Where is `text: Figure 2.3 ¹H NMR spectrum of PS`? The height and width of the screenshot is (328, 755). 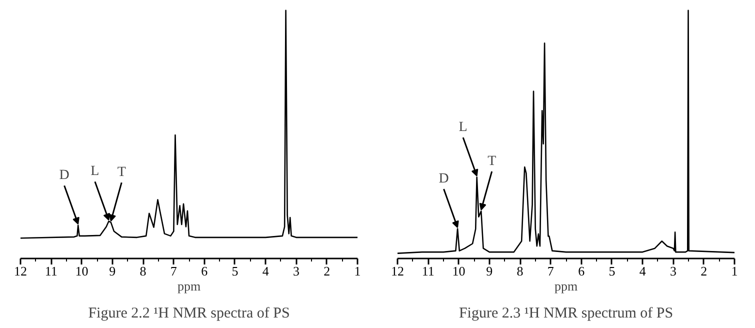 text: Figure 2.3 ¹H NMR spectrum of PS is located at coordinates (566, 314).